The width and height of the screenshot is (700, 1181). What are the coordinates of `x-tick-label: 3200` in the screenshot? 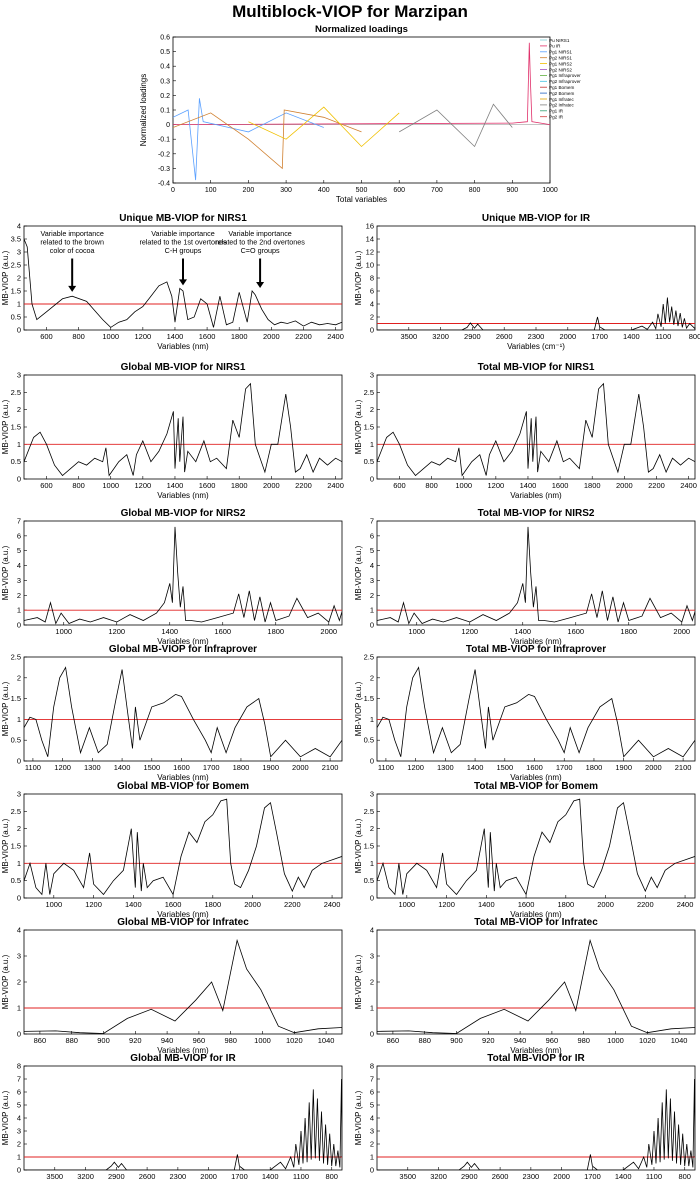 It's located at (438, 1176).